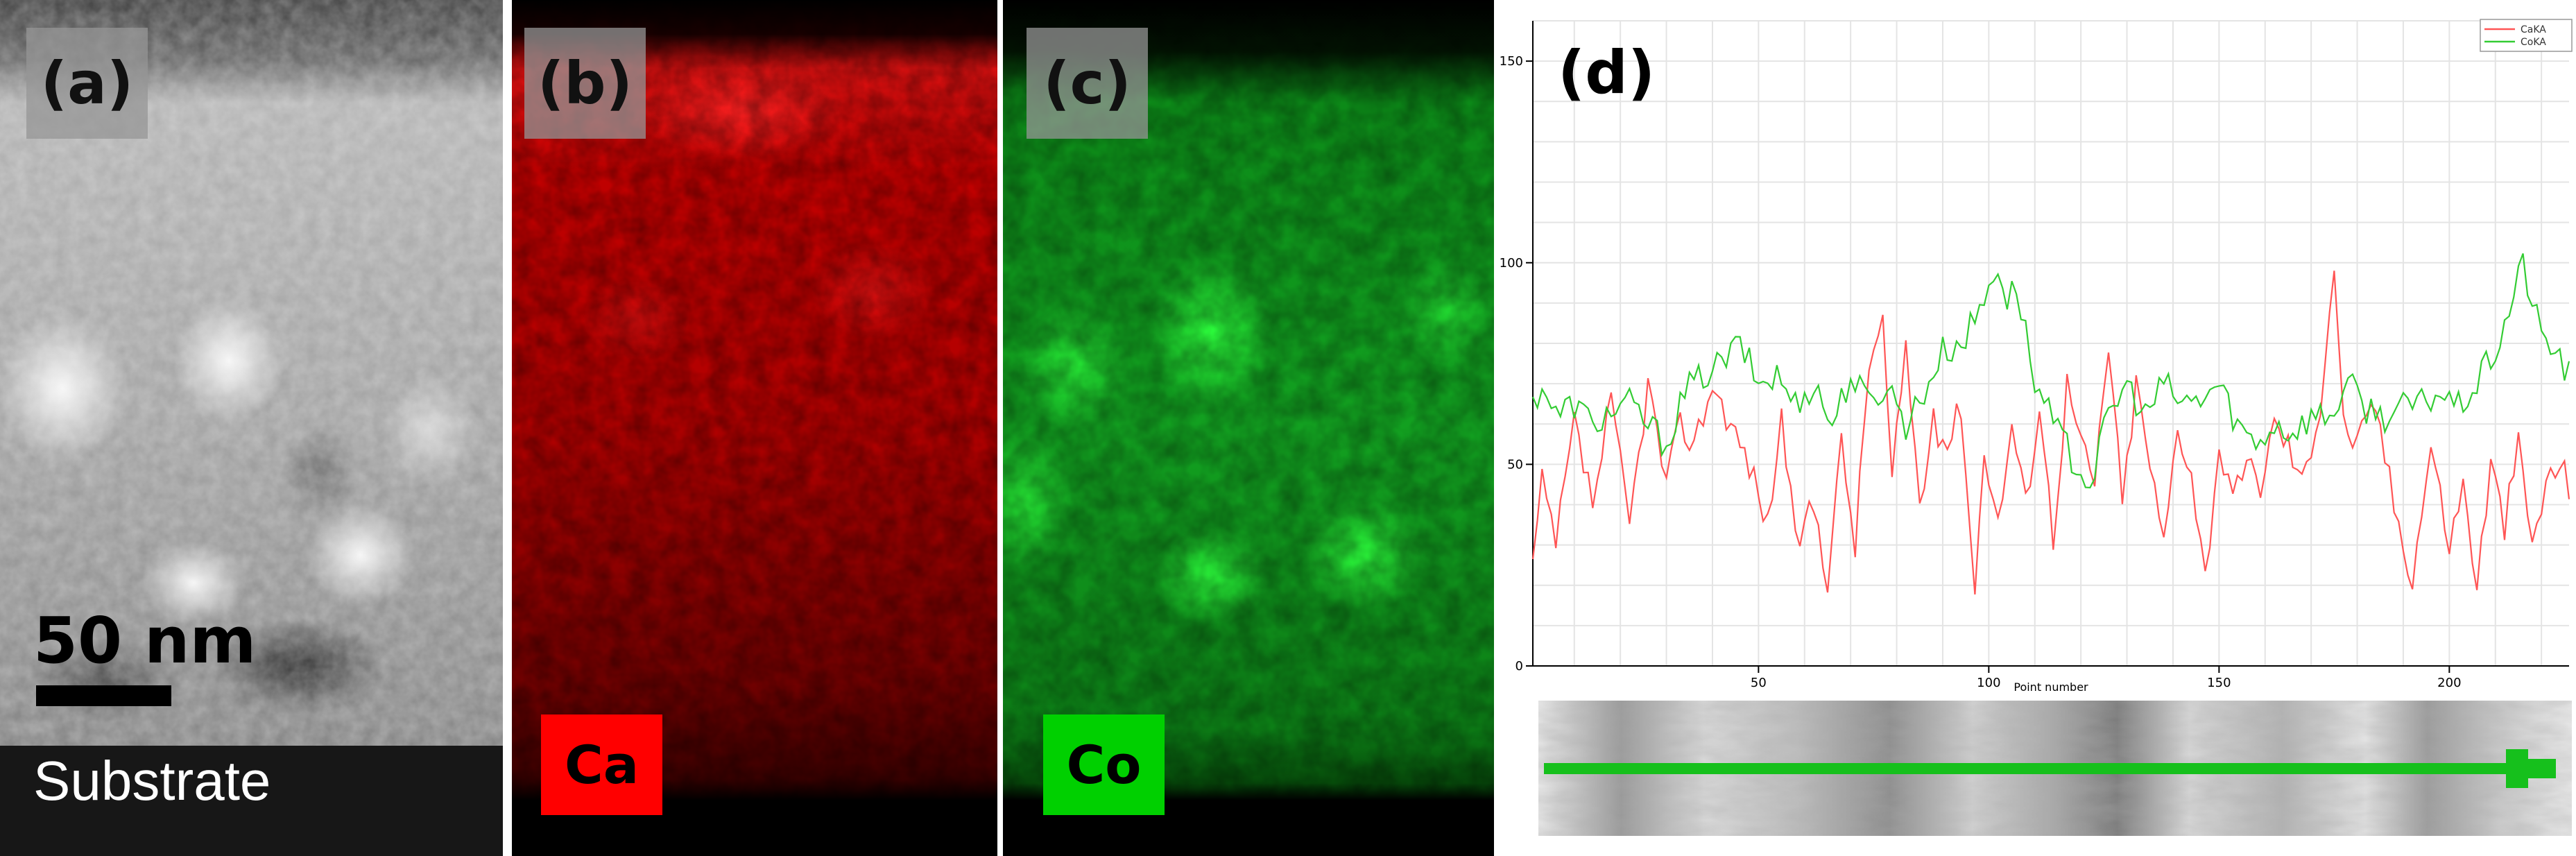 This screenshot has width=2576, height=856. What do you see at coordinates (2050, 687) in the screenshot?
I see `x-axis-label: Point number` at bounding box center [2050, 687].